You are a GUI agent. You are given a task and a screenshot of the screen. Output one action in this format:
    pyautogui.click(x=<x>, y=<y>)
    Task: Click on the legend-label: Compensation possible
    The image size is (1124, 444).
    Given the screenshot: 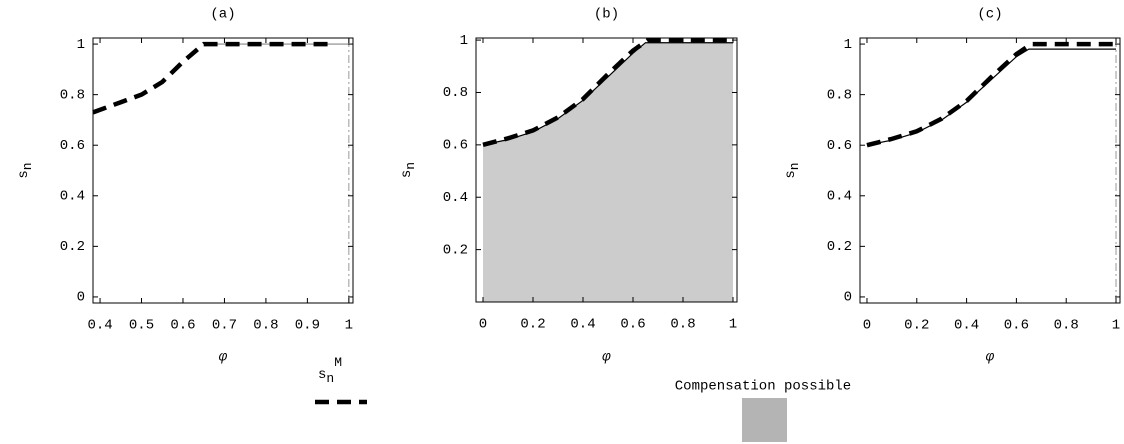 What is the action you would take?
    pyautogui.click(x=763, y=387)
    